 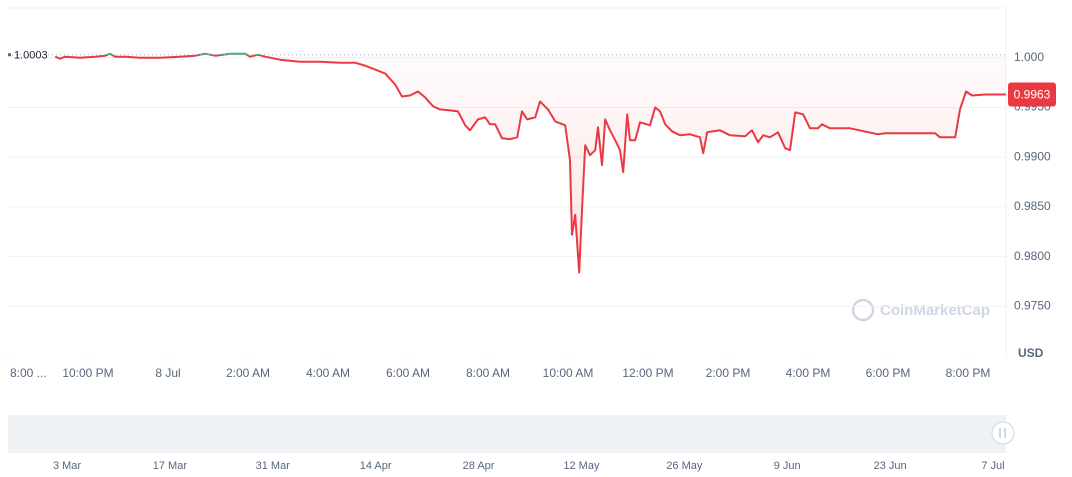 What do you see at coordinates (1032, 305) in the screenshot?
I see `y-tick-label: 0.9750` at bounding box center [1032, 305].